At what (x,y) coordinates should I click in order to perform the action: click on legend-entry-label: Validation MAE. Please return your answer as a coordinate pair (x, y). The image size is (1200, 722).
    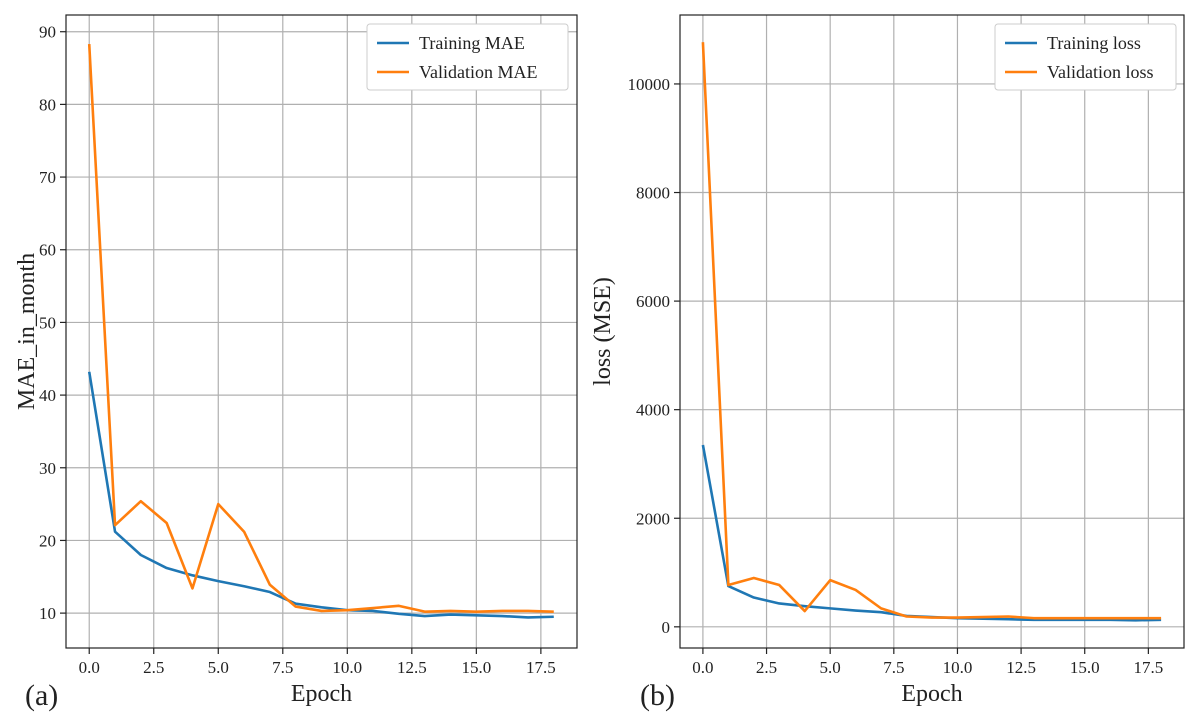
    Looking at the image, I should click on (478, 72).